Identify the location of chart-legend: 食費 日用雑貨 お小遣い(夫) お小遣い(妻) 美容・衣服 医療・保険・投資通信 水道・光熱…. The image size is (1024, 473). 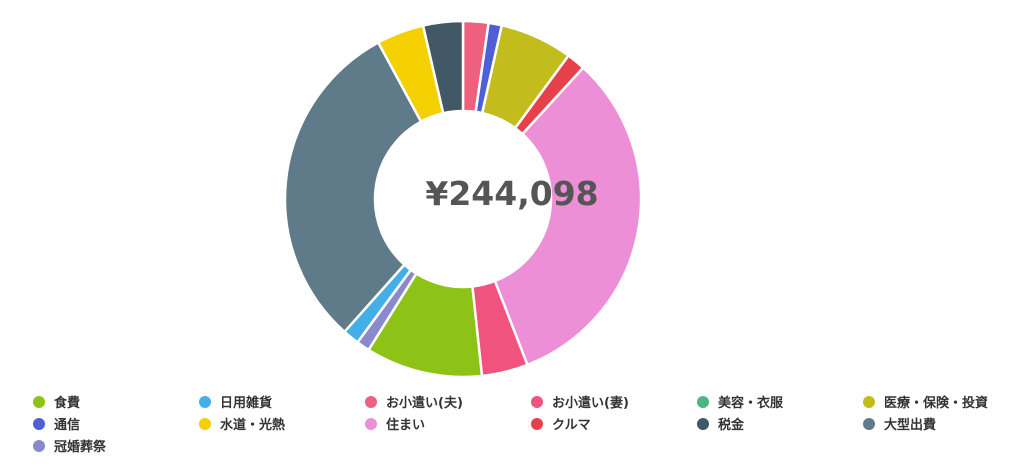
(525, 423).